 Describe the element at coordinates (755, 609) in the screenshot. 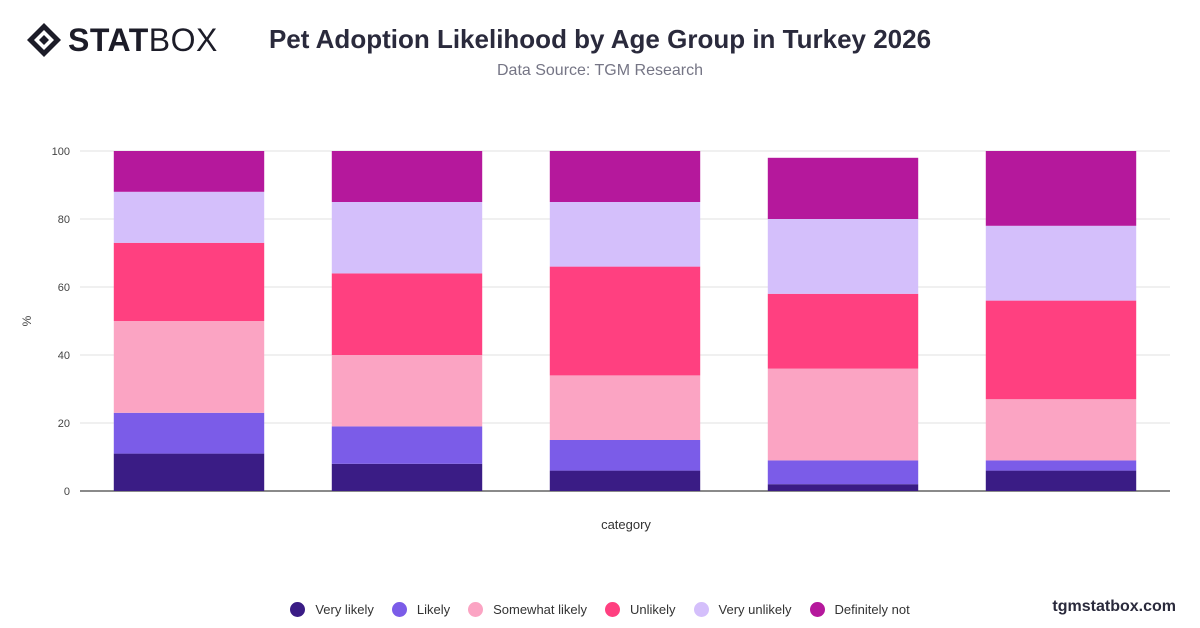

I see `legend-label: Very unlikely` at that location.